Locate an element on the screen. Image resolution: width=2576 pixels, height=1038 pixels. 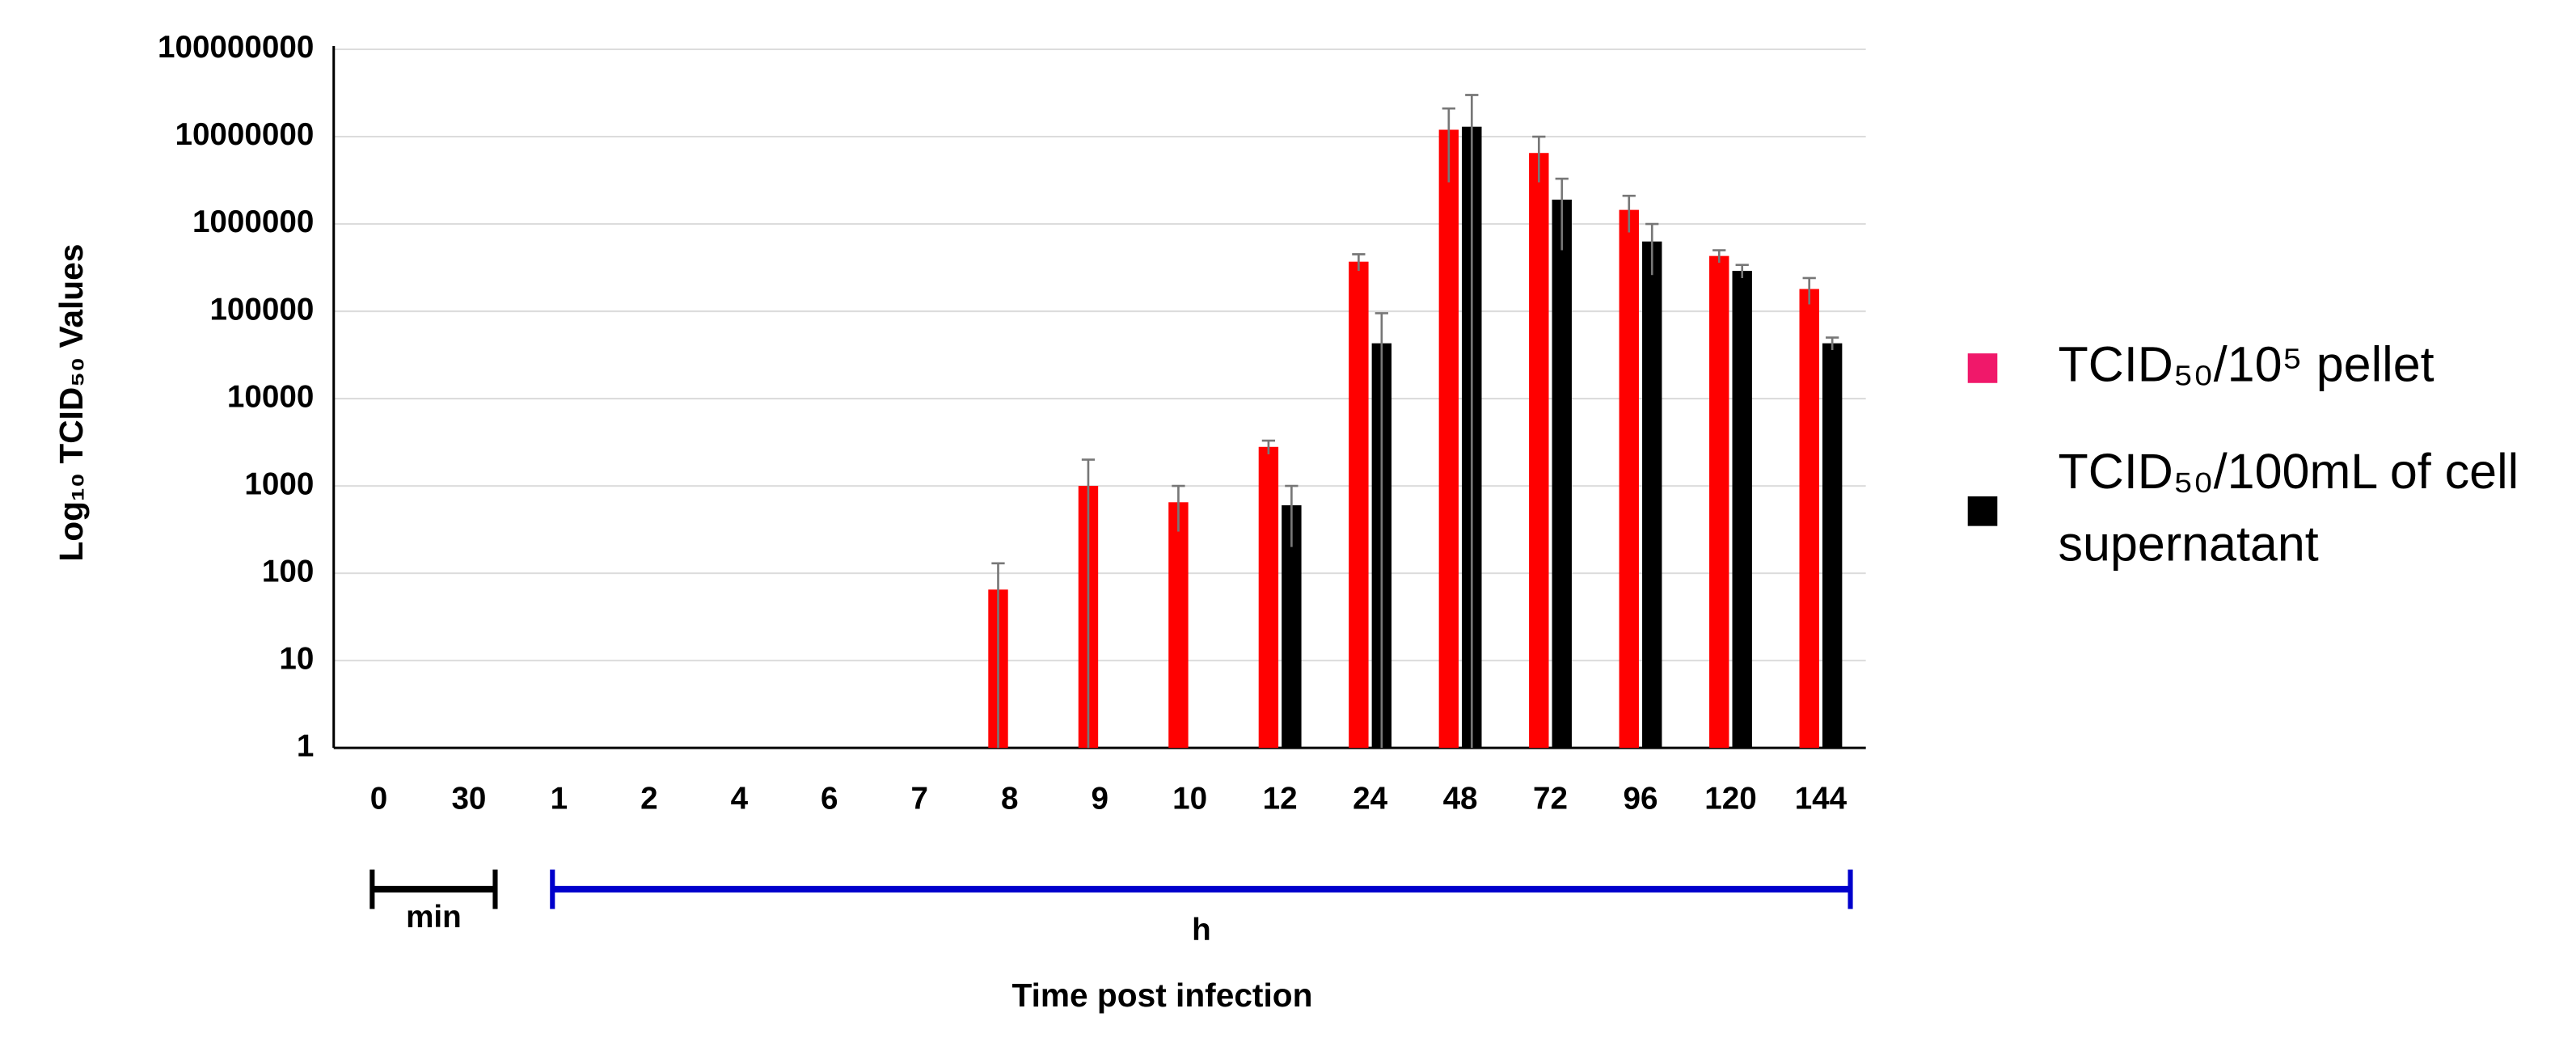
y-tick-label: 10 is located at coordinates (296, 658).